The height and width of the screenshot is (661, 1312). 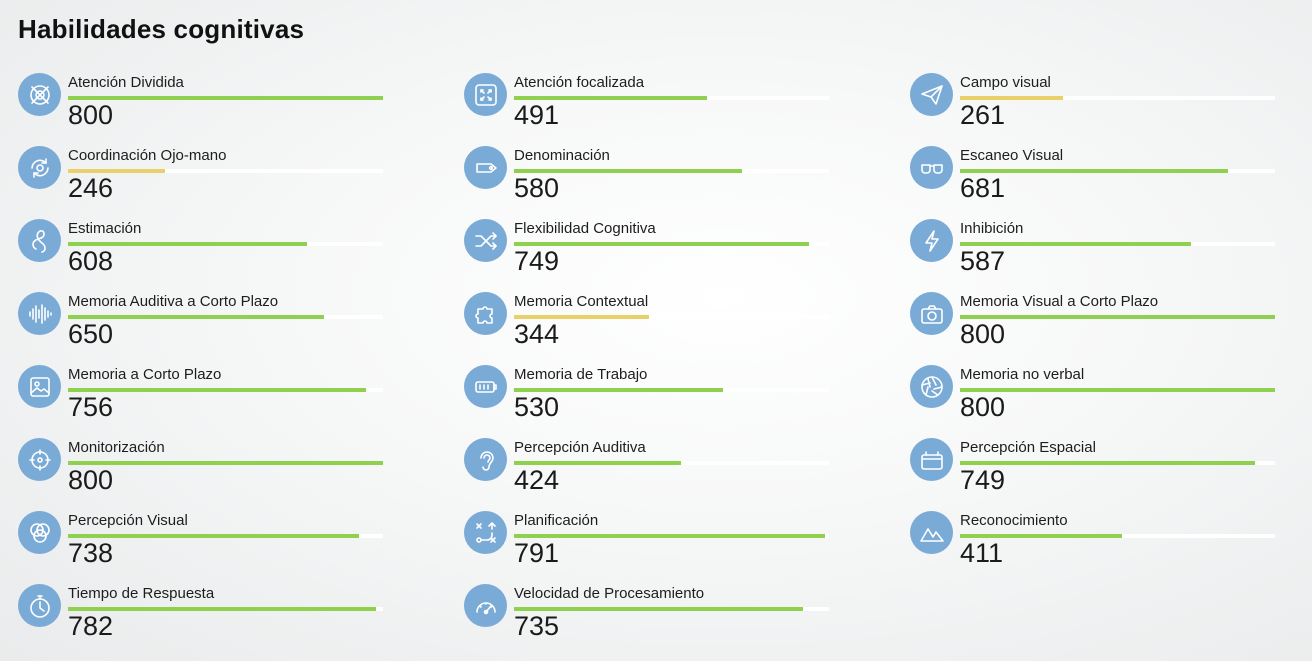 What do you see at coordinates (241, 398) in the screenshot?
I see `skill-item: Memoria a Corto Plazo 756` at bounding box center [241, 398].